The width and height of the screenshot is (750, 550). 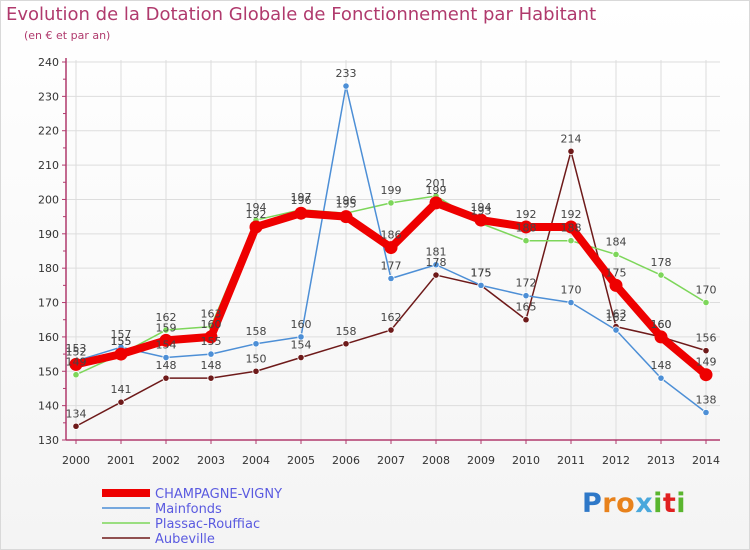 I want to click on proxiti-logo: Proxiti, so click(x=634, y=503).